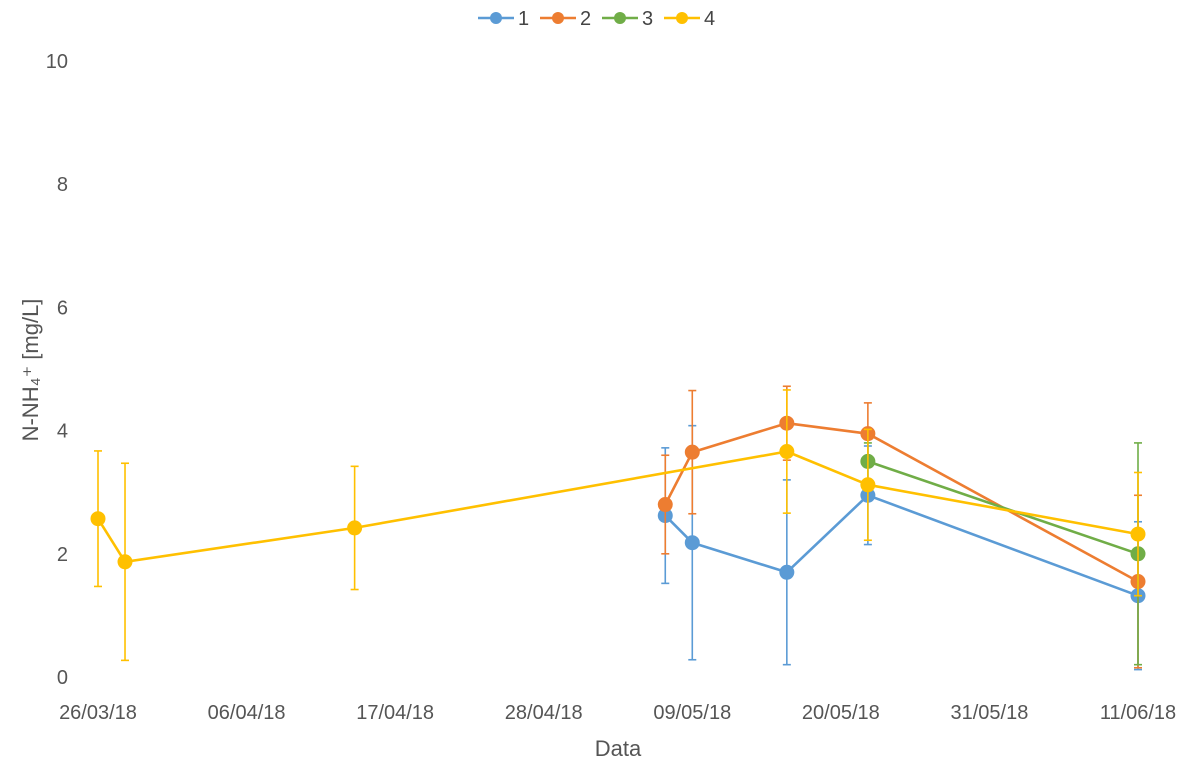 This screenshot has height=766, width=1200. What do you see at coordinates (62, 678) in the screenshot?
I see `y-tick-label: 0` at bounding box center [62, 678].